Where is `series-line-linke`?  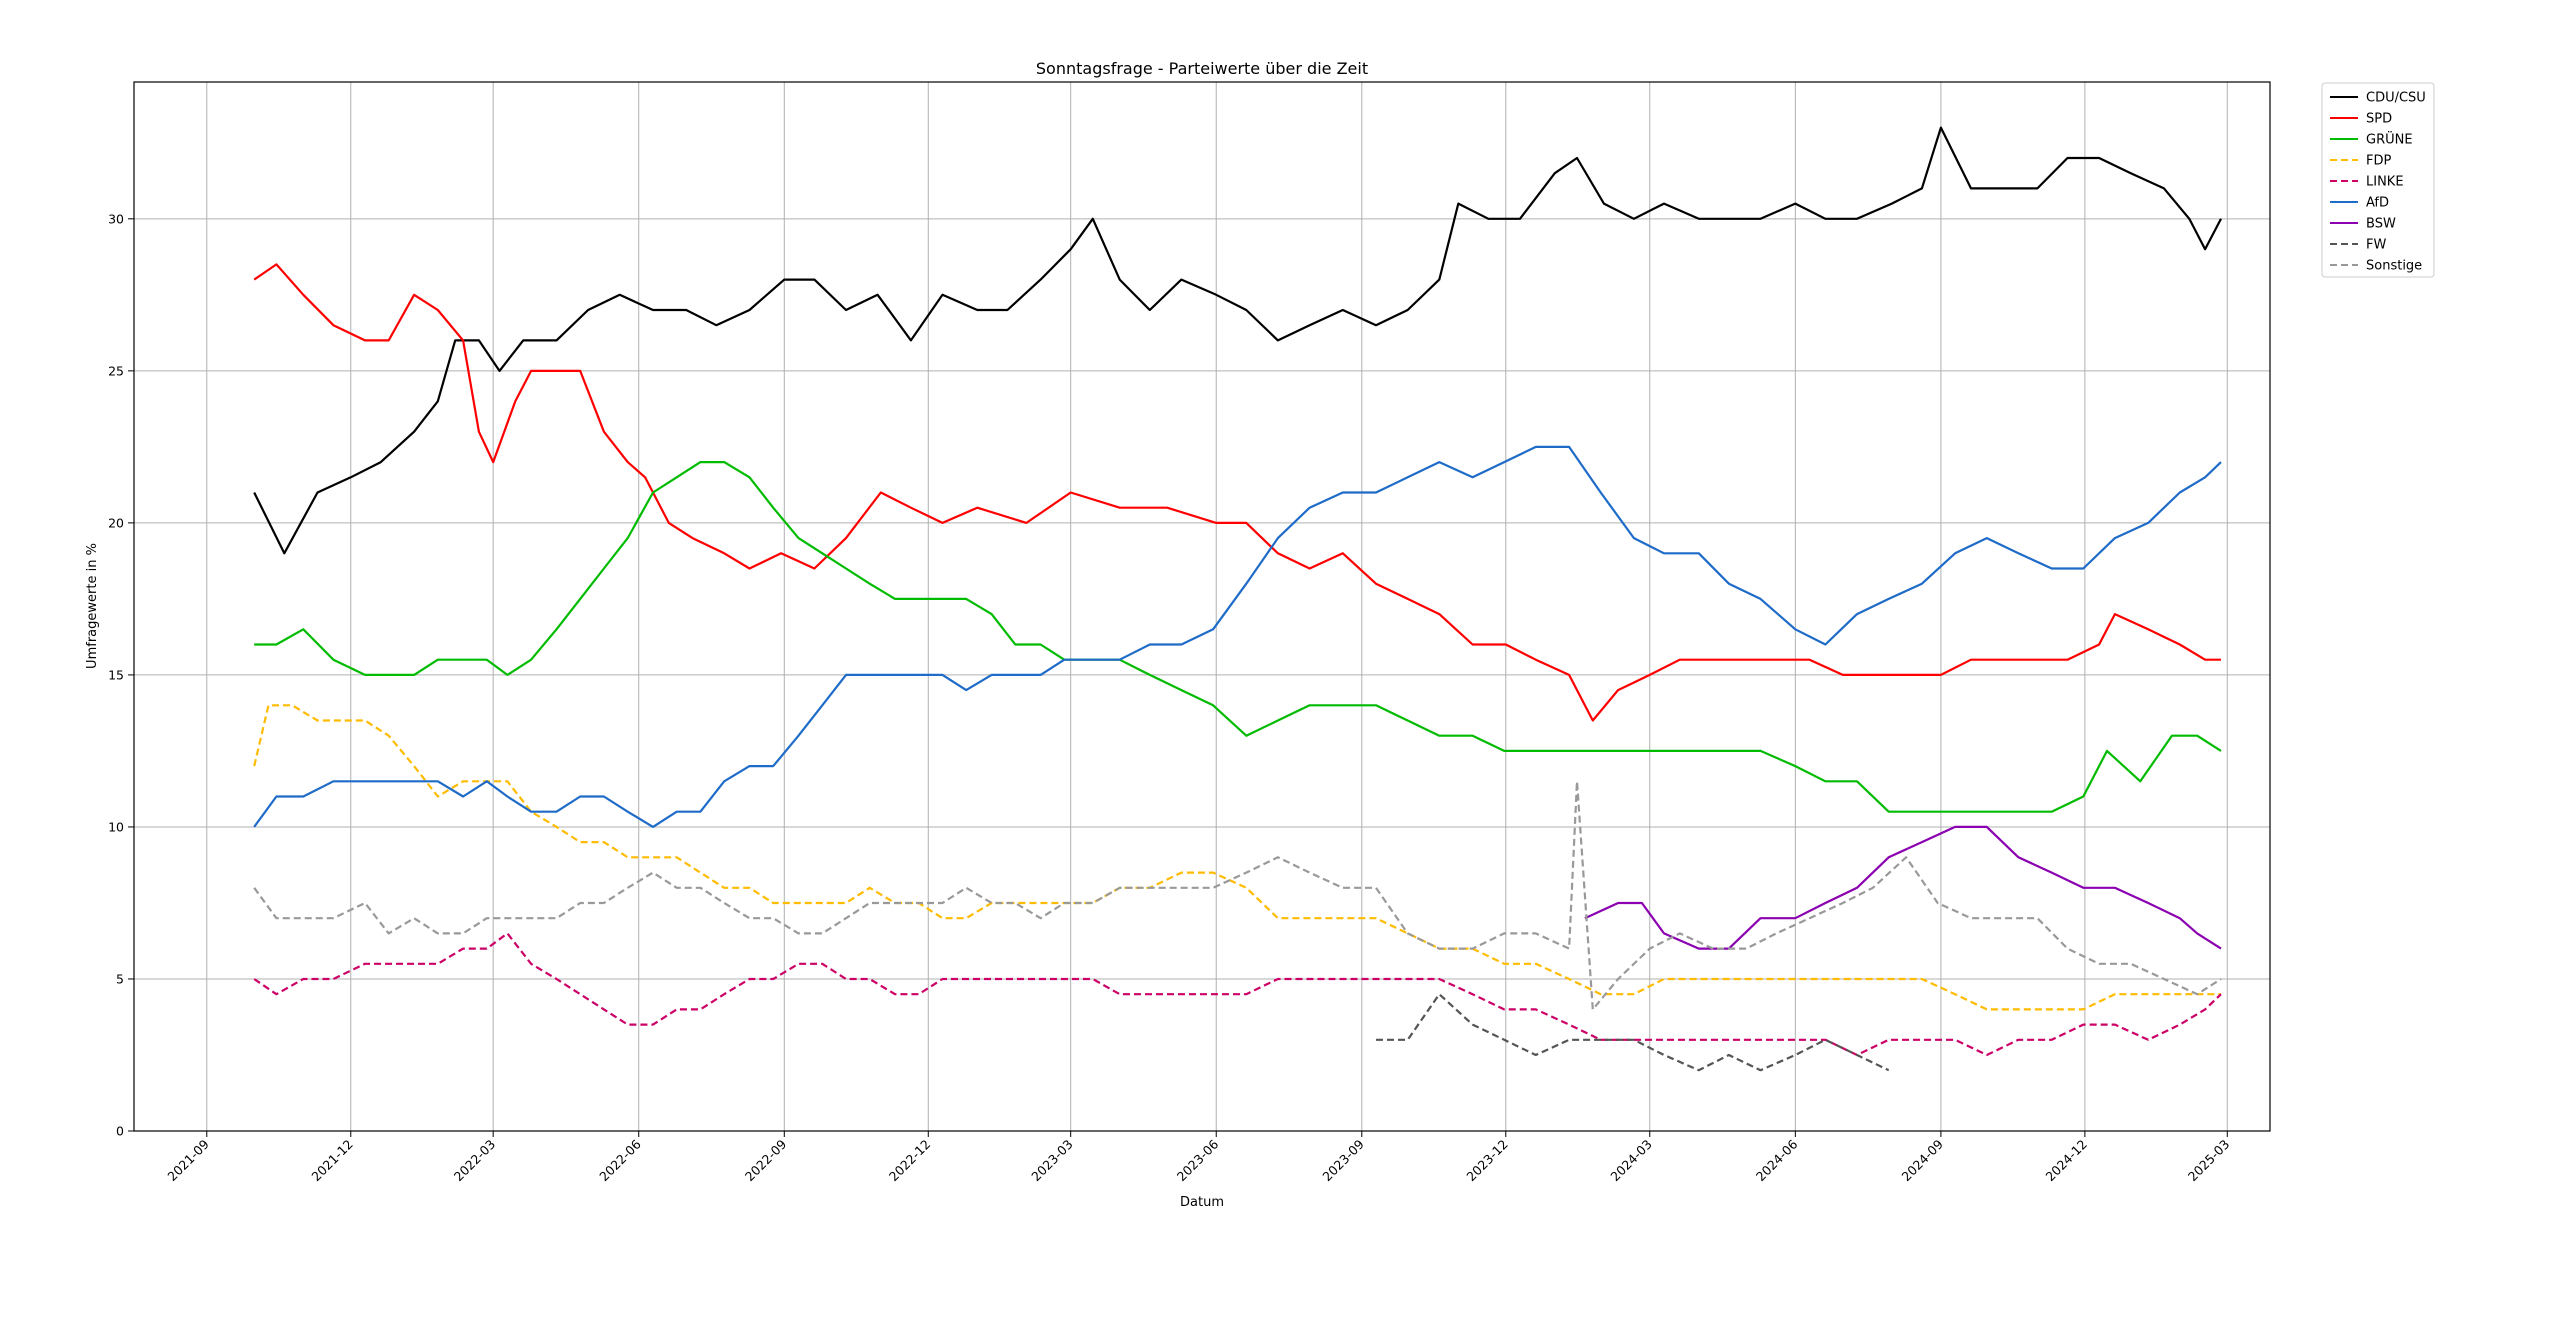 series-line-linke is located at coordinates (1237, 994).